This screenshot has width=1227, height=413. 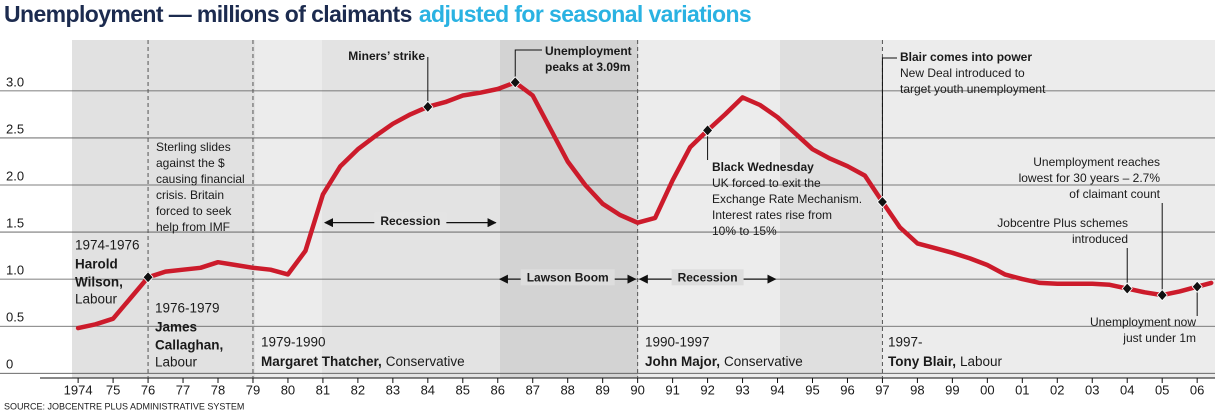 I want to click on annotation-text: Unemployment now, so click(x=1143, y=322).